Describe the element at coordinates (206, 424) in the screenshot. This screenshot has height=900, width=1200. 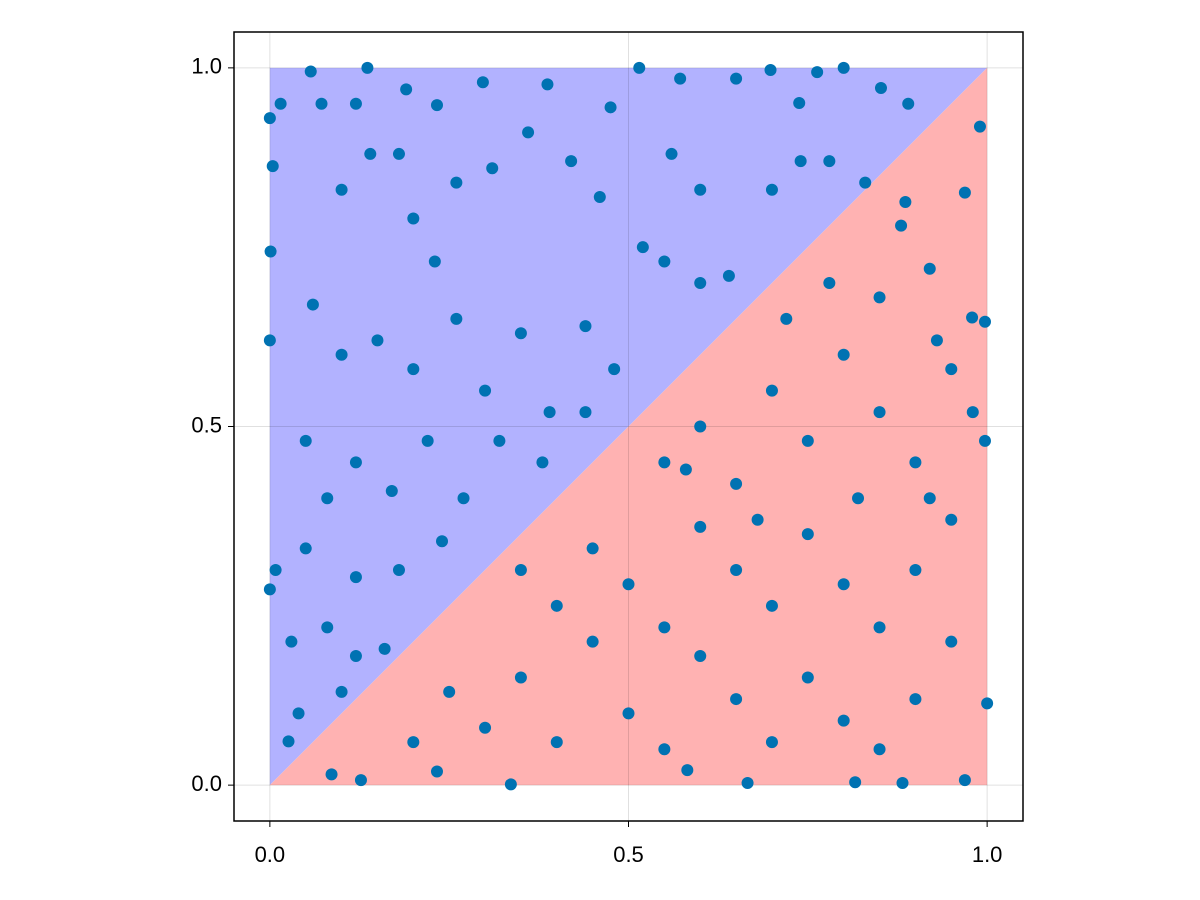
I see `y-tick-label: 0.5` at that location.